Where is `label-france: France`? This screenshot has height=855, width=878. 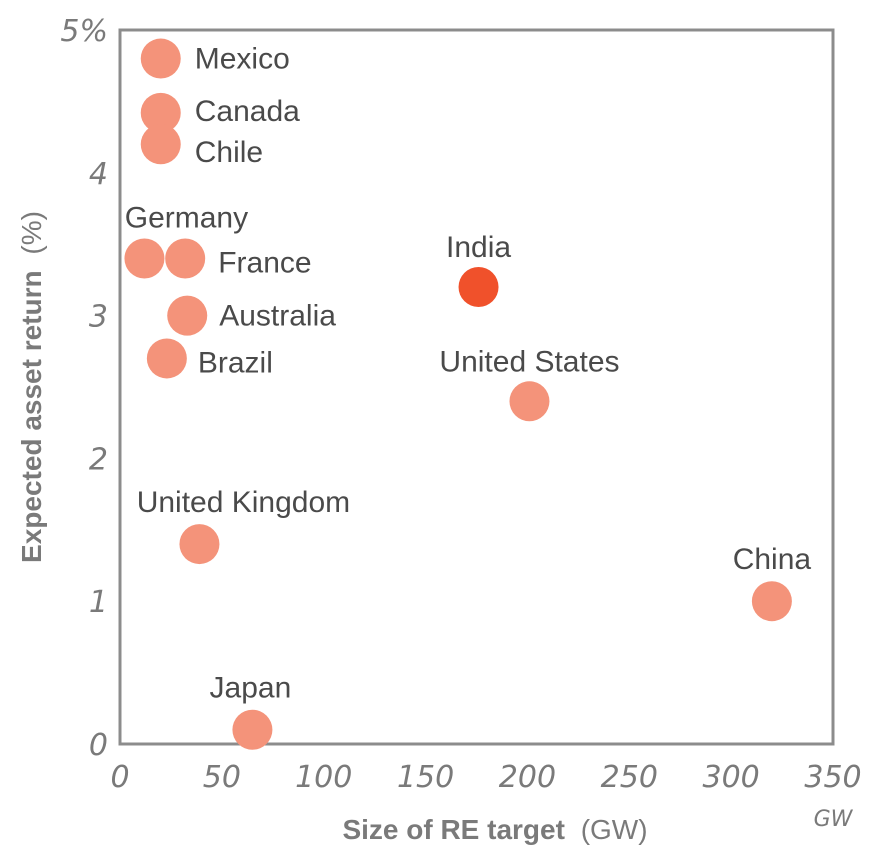
label-france: France is located at coordinates (264, 262).